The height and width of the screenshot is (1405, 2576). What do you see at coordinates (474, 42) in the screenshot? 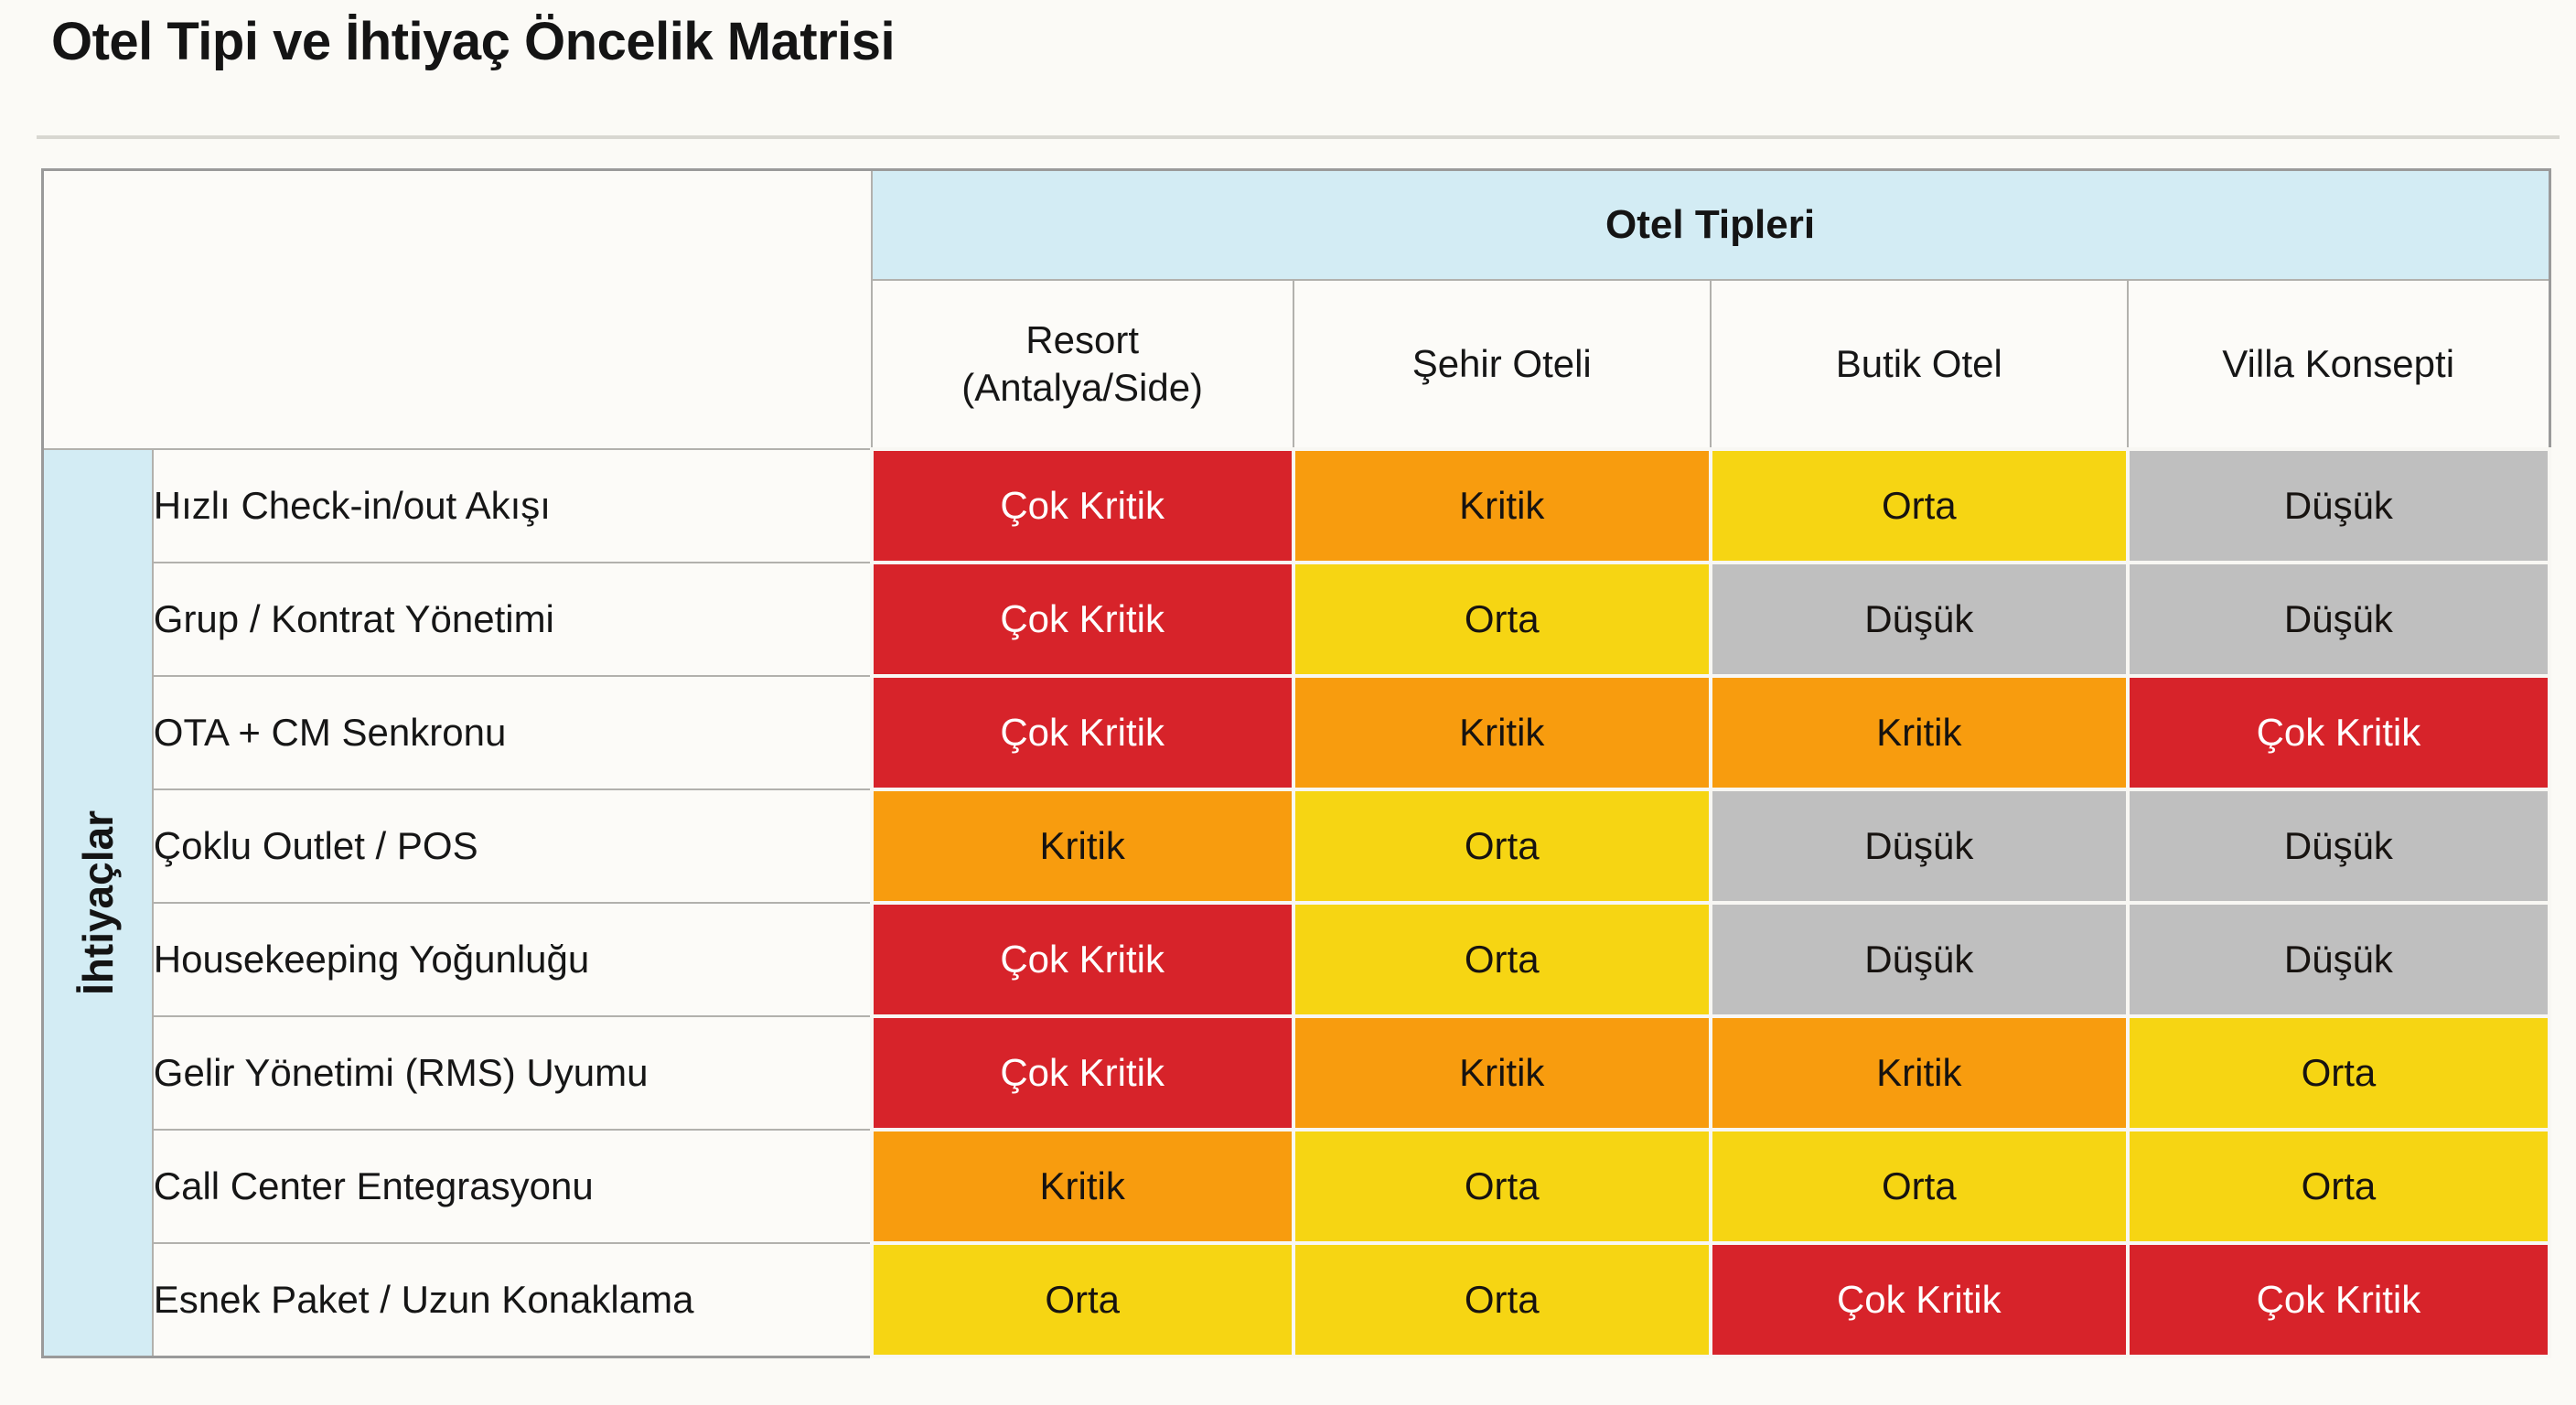
I see `page-title: Otel Tipi ve İhtiyaç Öncelik Matrisi` at bounding box center [474, 42].